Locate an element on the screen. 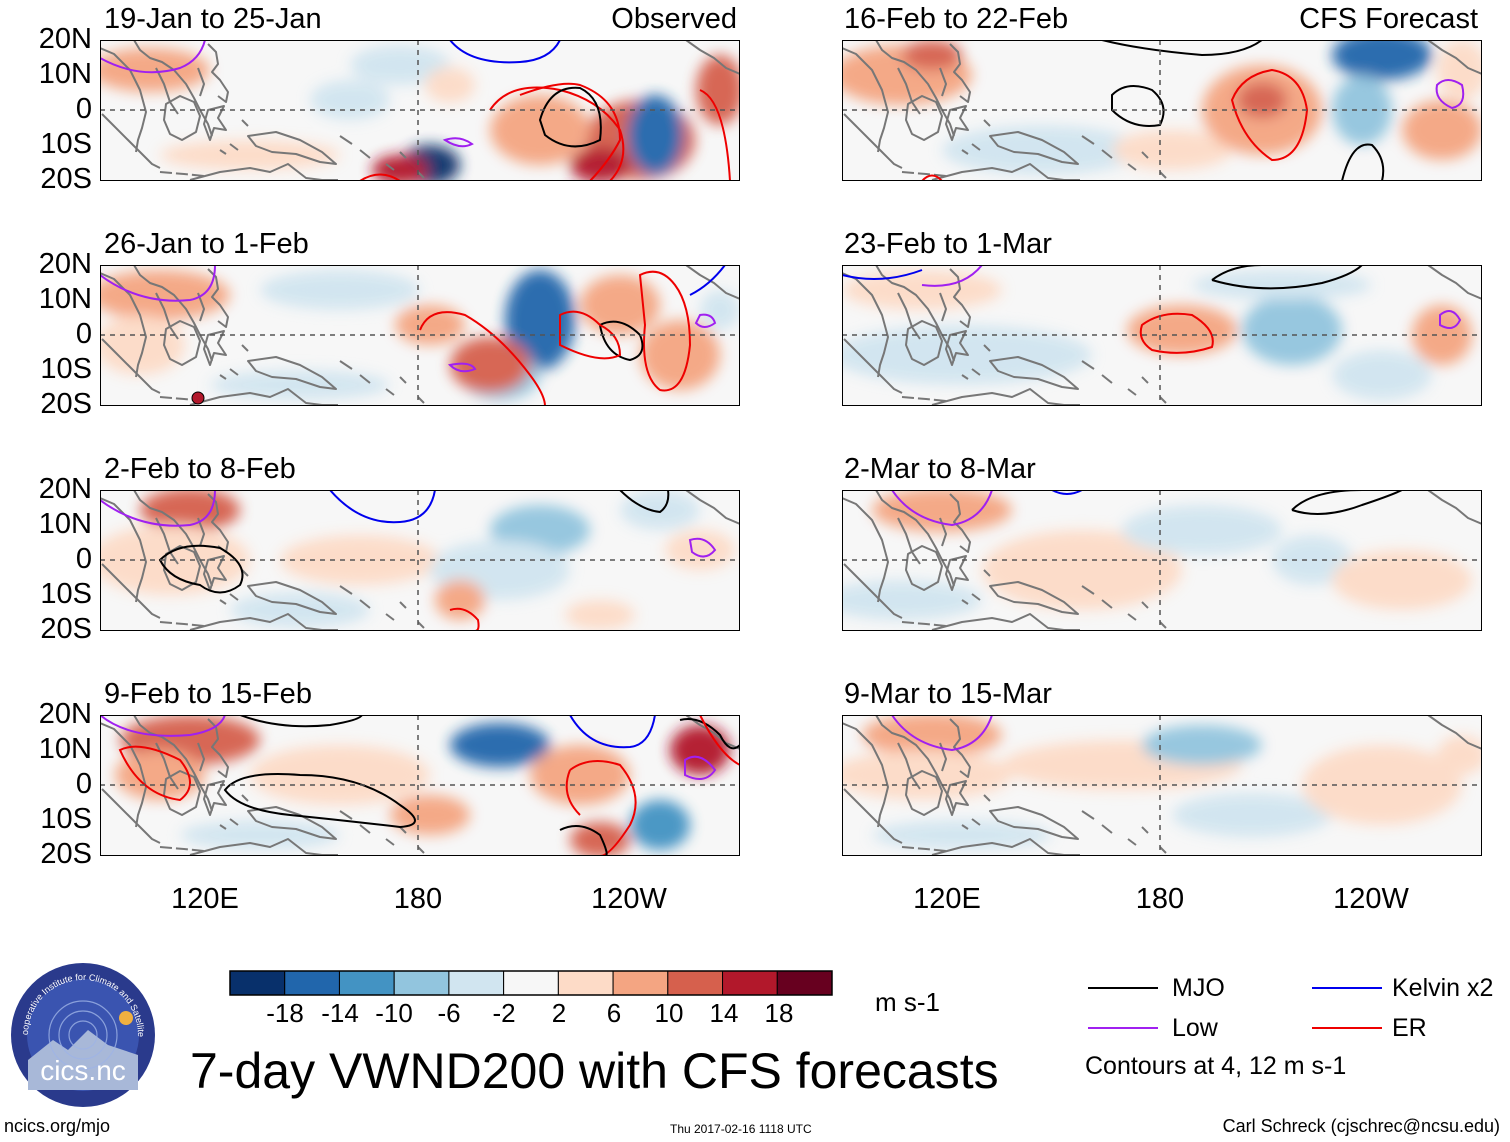 The image size is (1510, 1142). legend-line-mjo is located at coordinates (1123, 988).